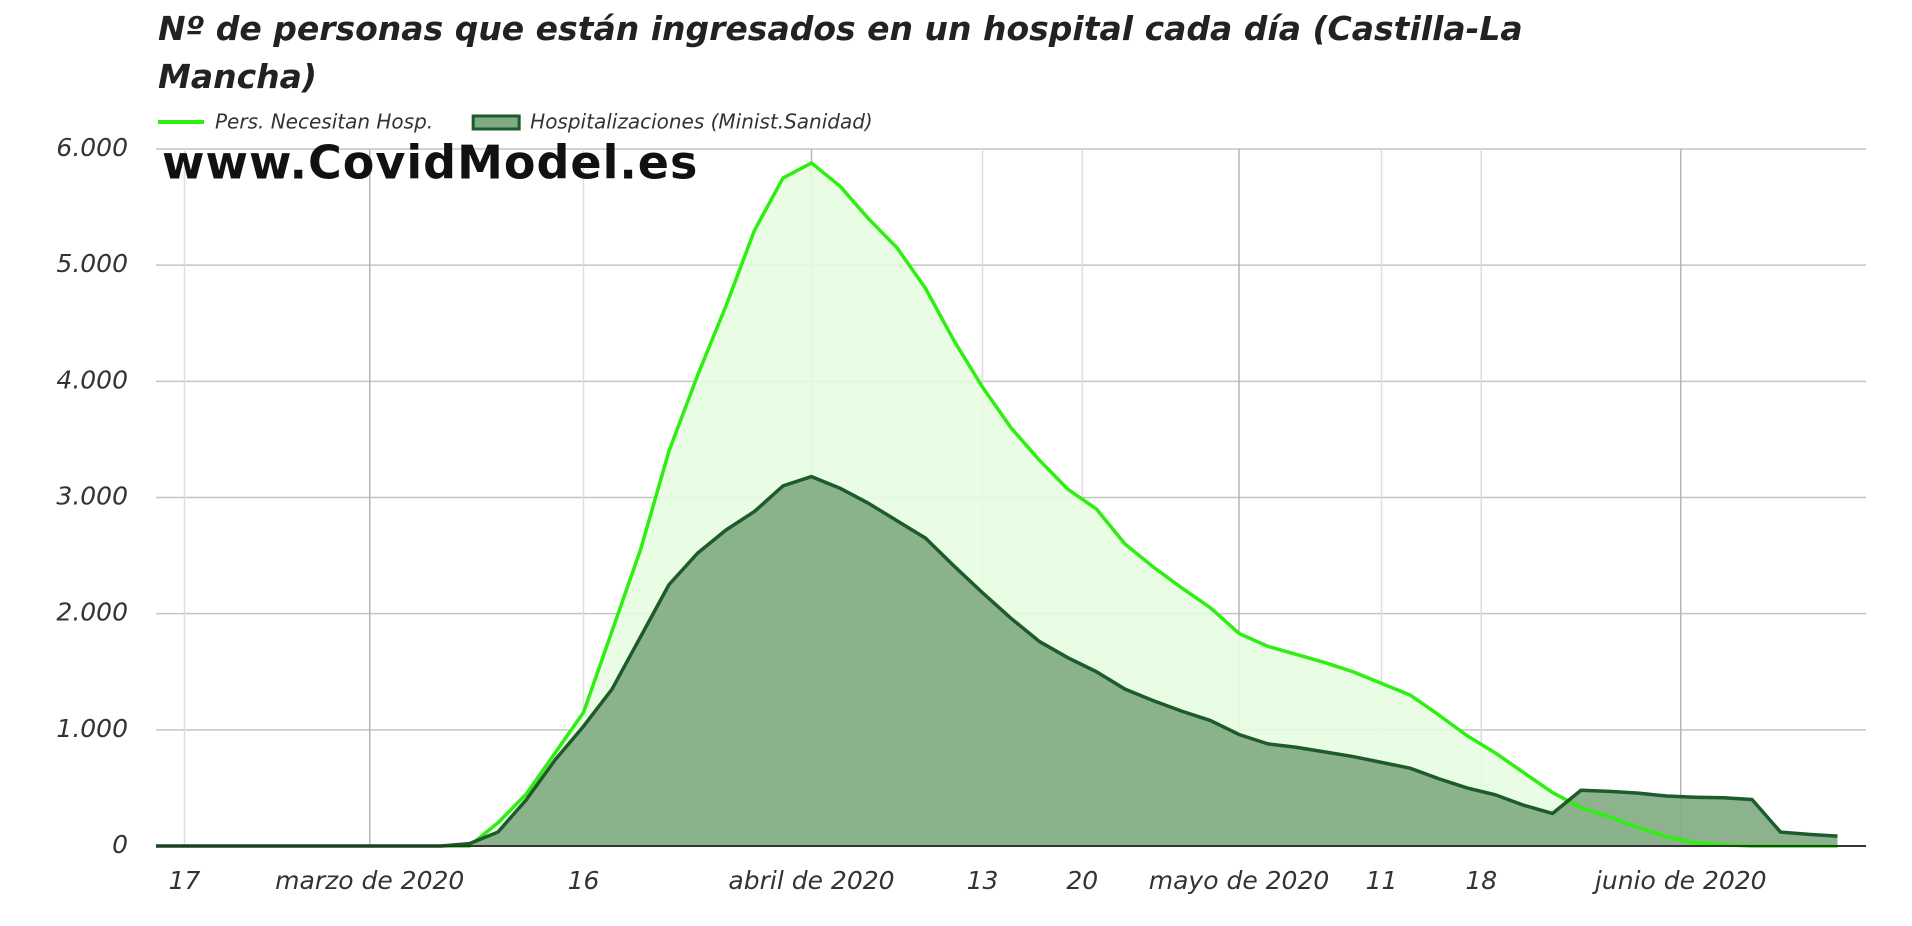 Image resolution: width=1912 pixels, height=926 pixels. What do you see at coordinates (1239, 880) in the screenshot?
I see `x-tick-label: mayo de 2020` at bounding box center [1239, 880].